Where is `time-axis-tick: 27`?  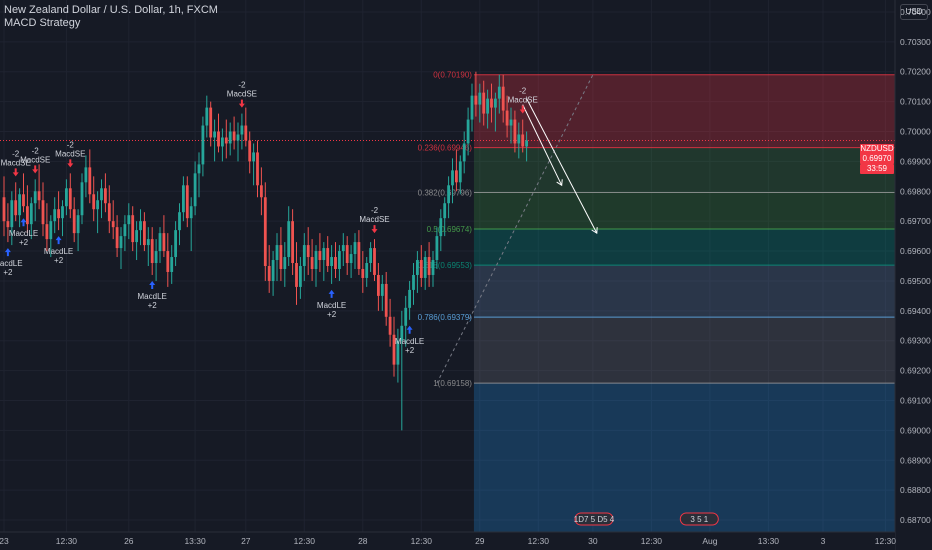 time-axis-tick: 27 is located at coordinates (246, 541).